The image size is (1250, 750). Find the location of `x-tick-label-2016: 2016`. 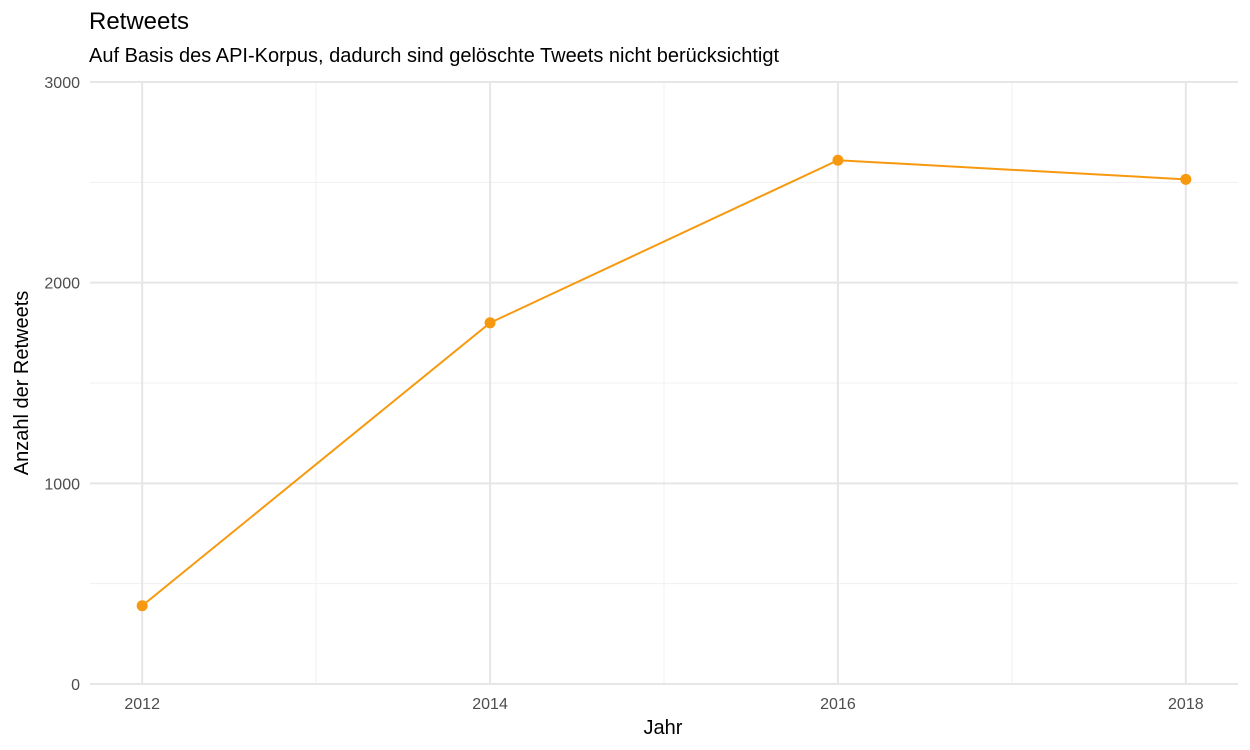

x-tick-label-2016: 2016 is located at coordinates (838, 704).